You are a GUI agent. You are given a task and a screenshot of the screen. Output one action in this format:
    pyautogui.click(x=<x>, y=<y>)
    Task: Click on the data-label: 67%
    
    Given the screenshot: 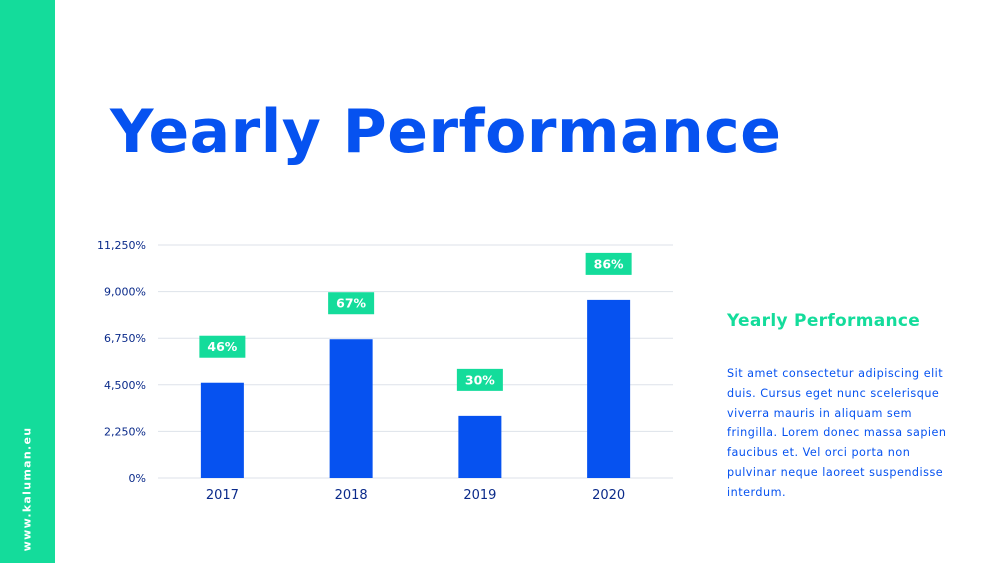 What is the action you would take?
    pyautogui.click(x=351, y=303)
    